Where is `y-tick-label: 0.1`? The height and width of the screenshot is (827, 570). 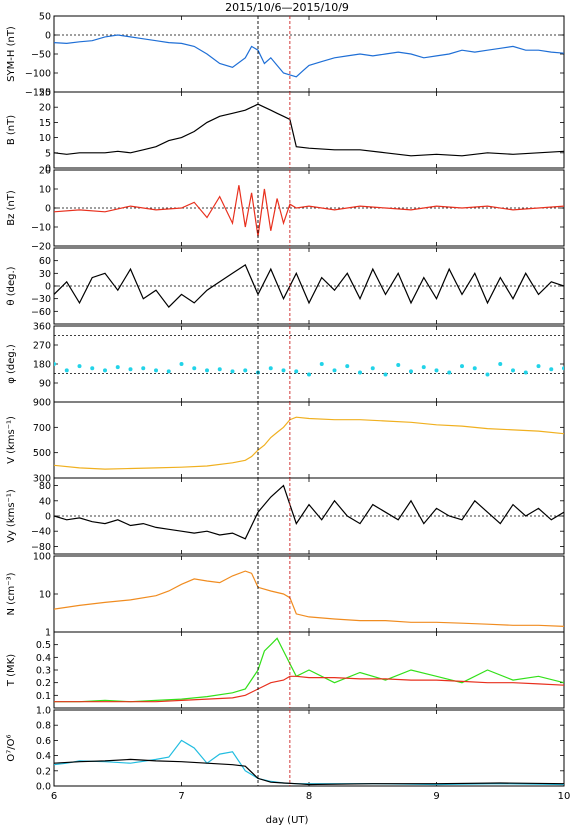 y-tick-label: 0.1 is located at coordinates (43, 696).